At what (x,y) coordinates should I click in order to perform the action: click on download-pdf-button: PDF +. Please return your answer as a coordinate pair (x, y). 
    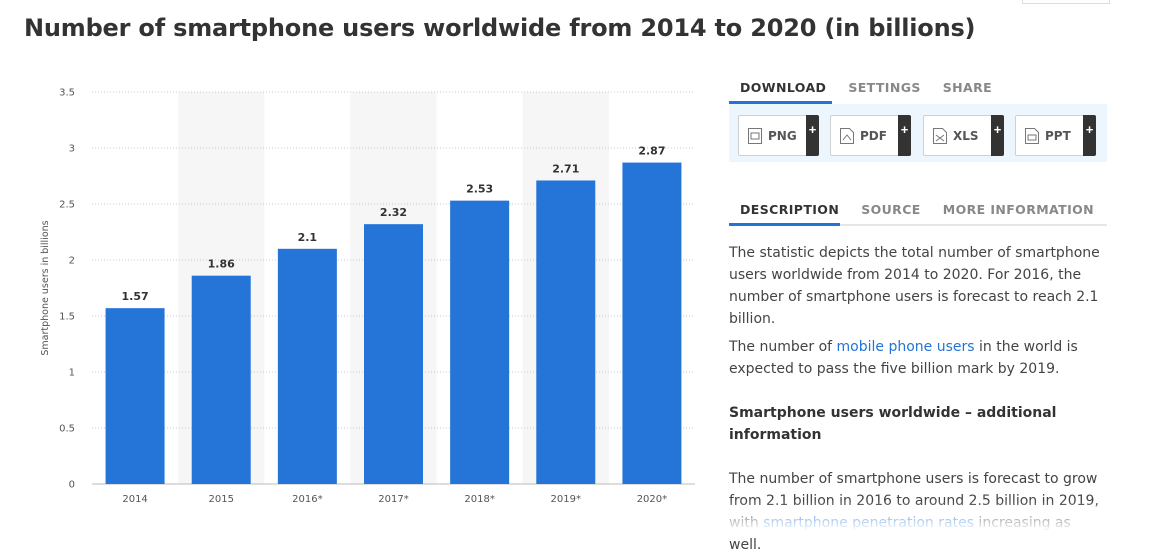
    Looking at the image, I should click on (870, 135).